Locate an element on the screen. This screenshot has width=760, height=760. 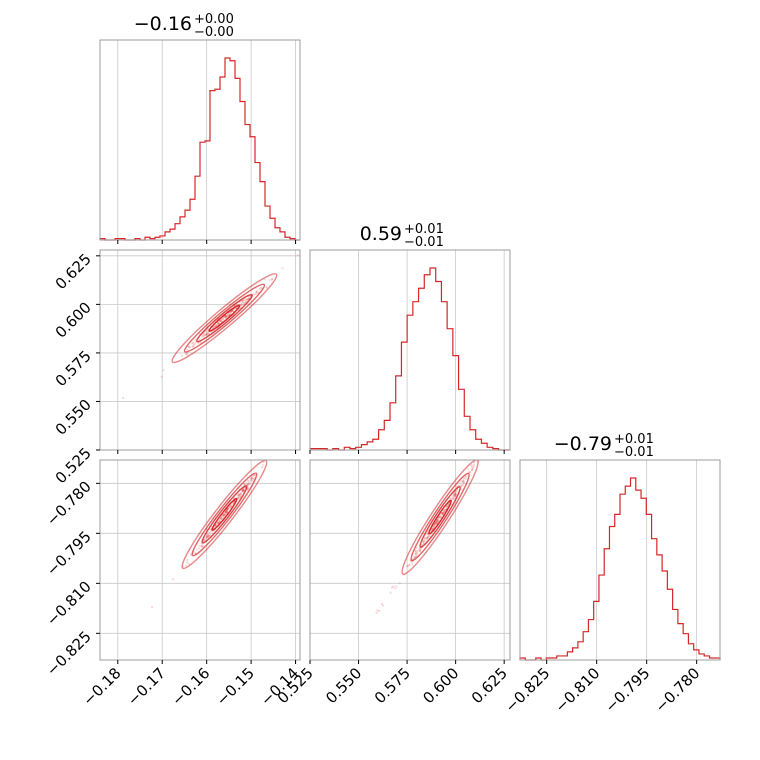
x-tick-label: 0.600 is located at coordinates (440, 685).